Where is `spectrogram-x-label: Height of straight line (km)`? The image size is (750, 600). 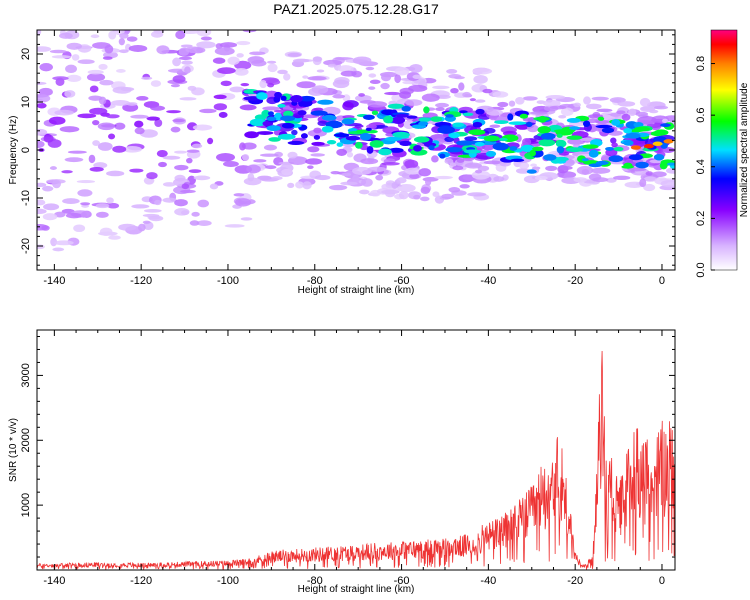 spectrogram-x-label: Height of straight line (km) is located at coordinates (356, 290).